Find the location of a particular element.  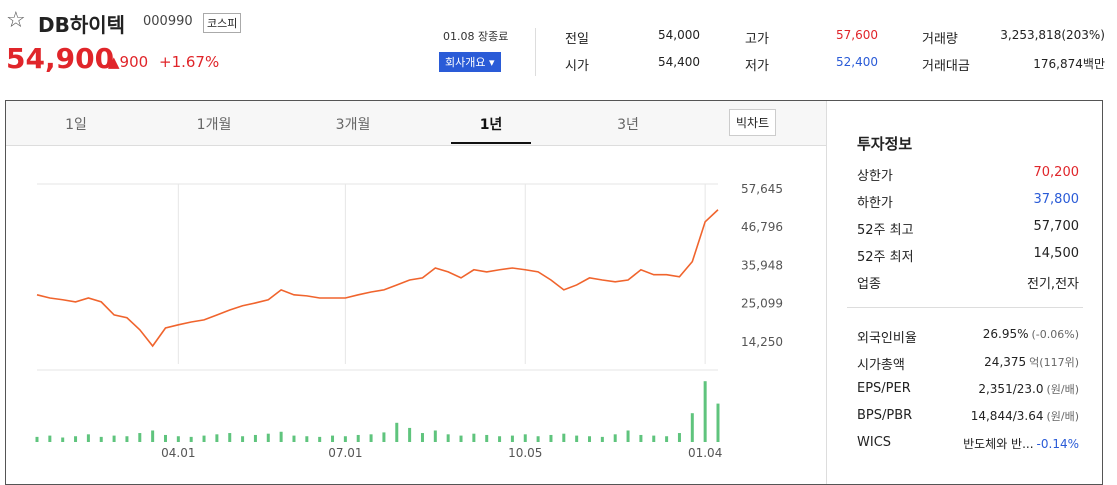

stock-code: 000990 is located at coordinates (168, 21).